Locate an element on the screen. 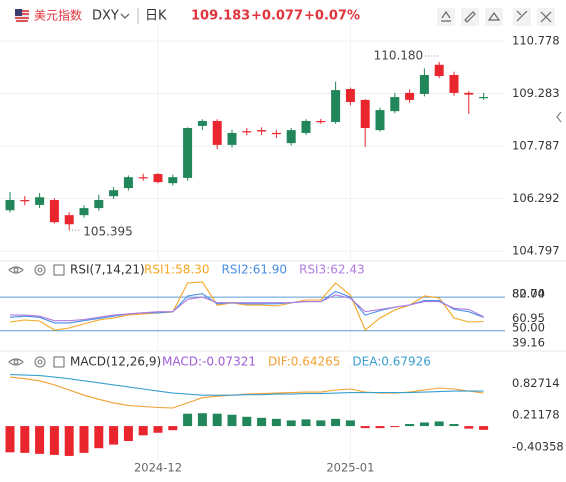 The image size is (566, 482). y-tick-label: 106.292 is located at coordinates (536, 198).